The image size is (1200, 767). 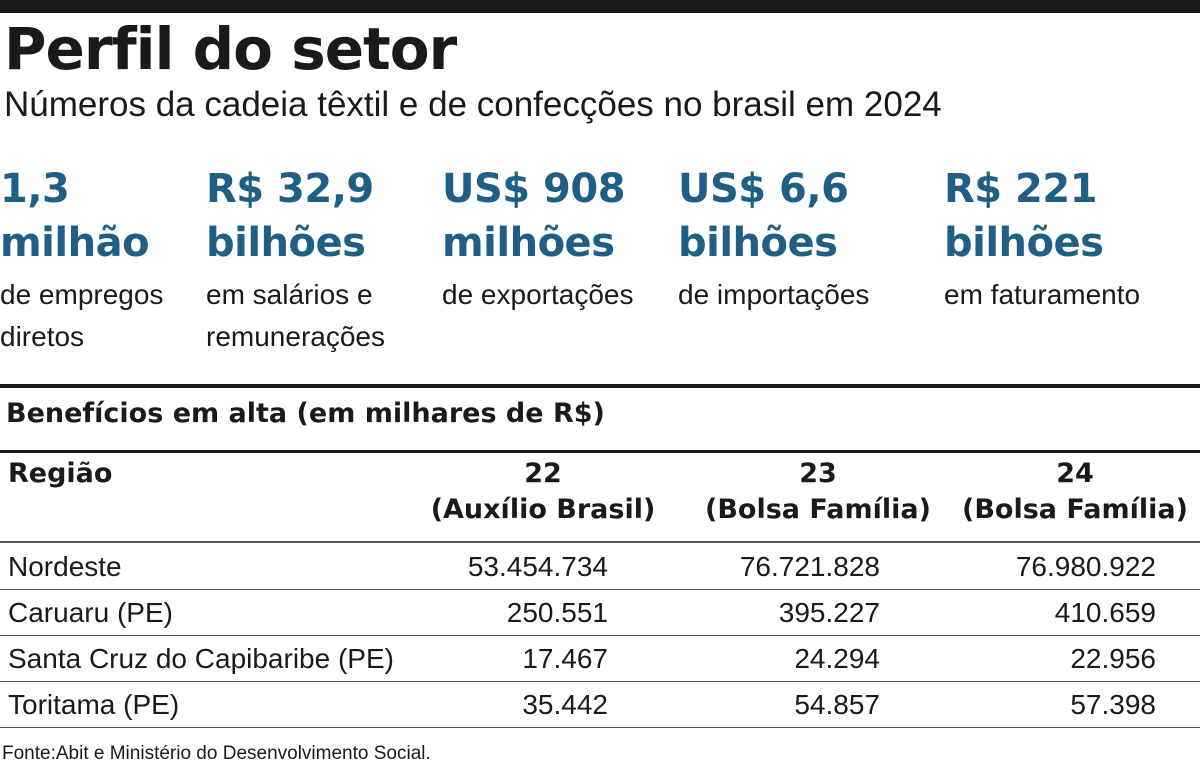 I want to click on header-rule, so click(x=600, y=542).